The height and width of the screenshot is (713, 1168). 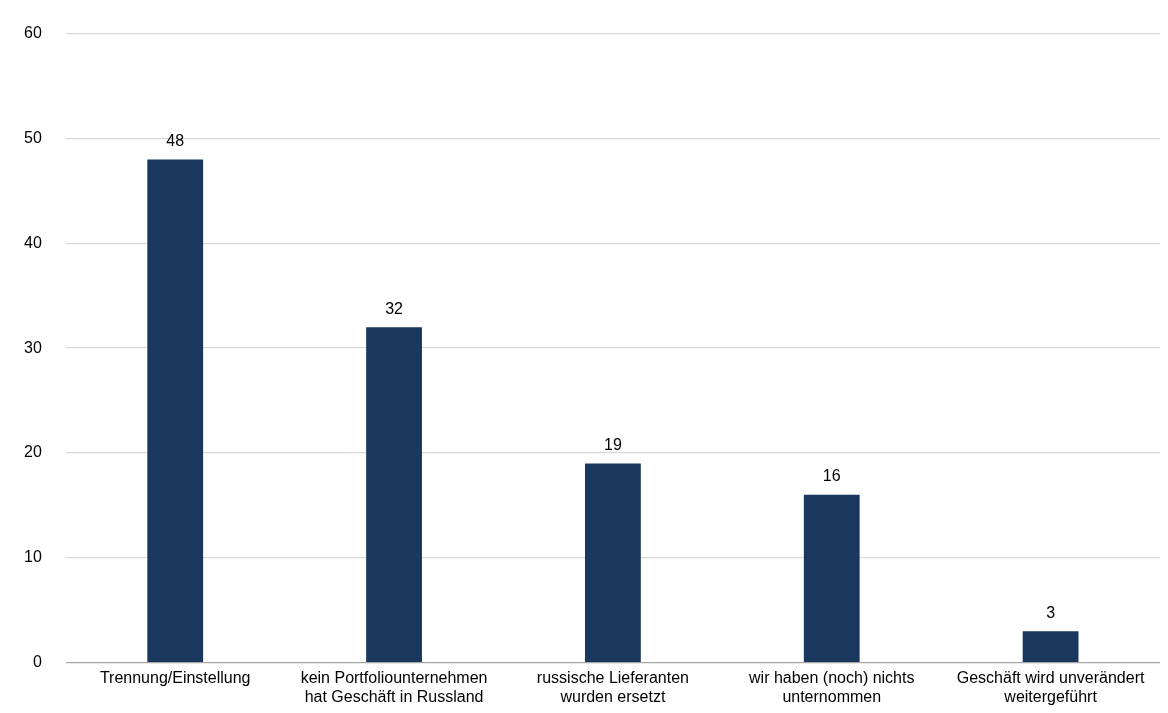 What do you see at coordinates (831, 686) in the screenshot?
I see `x-tick-label: wir haben (noch) nichts unternommen` at bounding box center [831, 686].